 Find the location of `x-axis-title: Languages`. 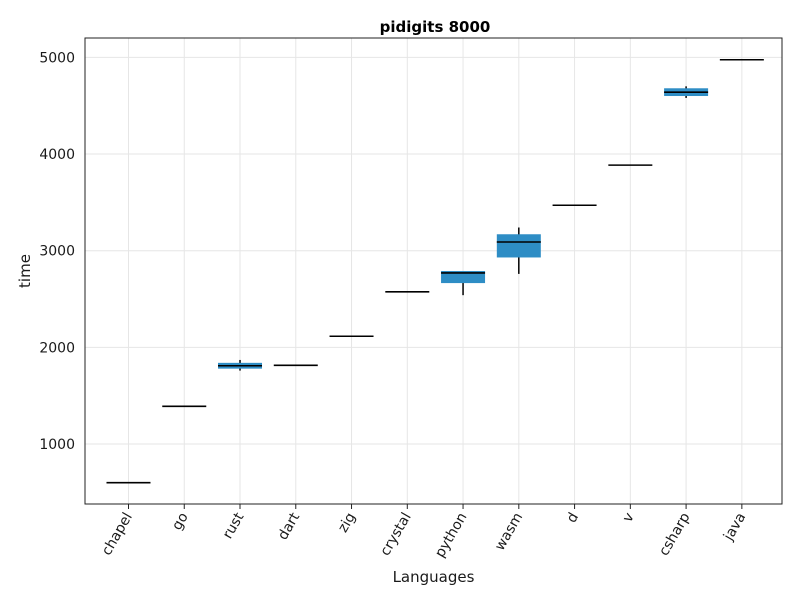

x-axis-title: Languages is located at coordinates (434, 577).